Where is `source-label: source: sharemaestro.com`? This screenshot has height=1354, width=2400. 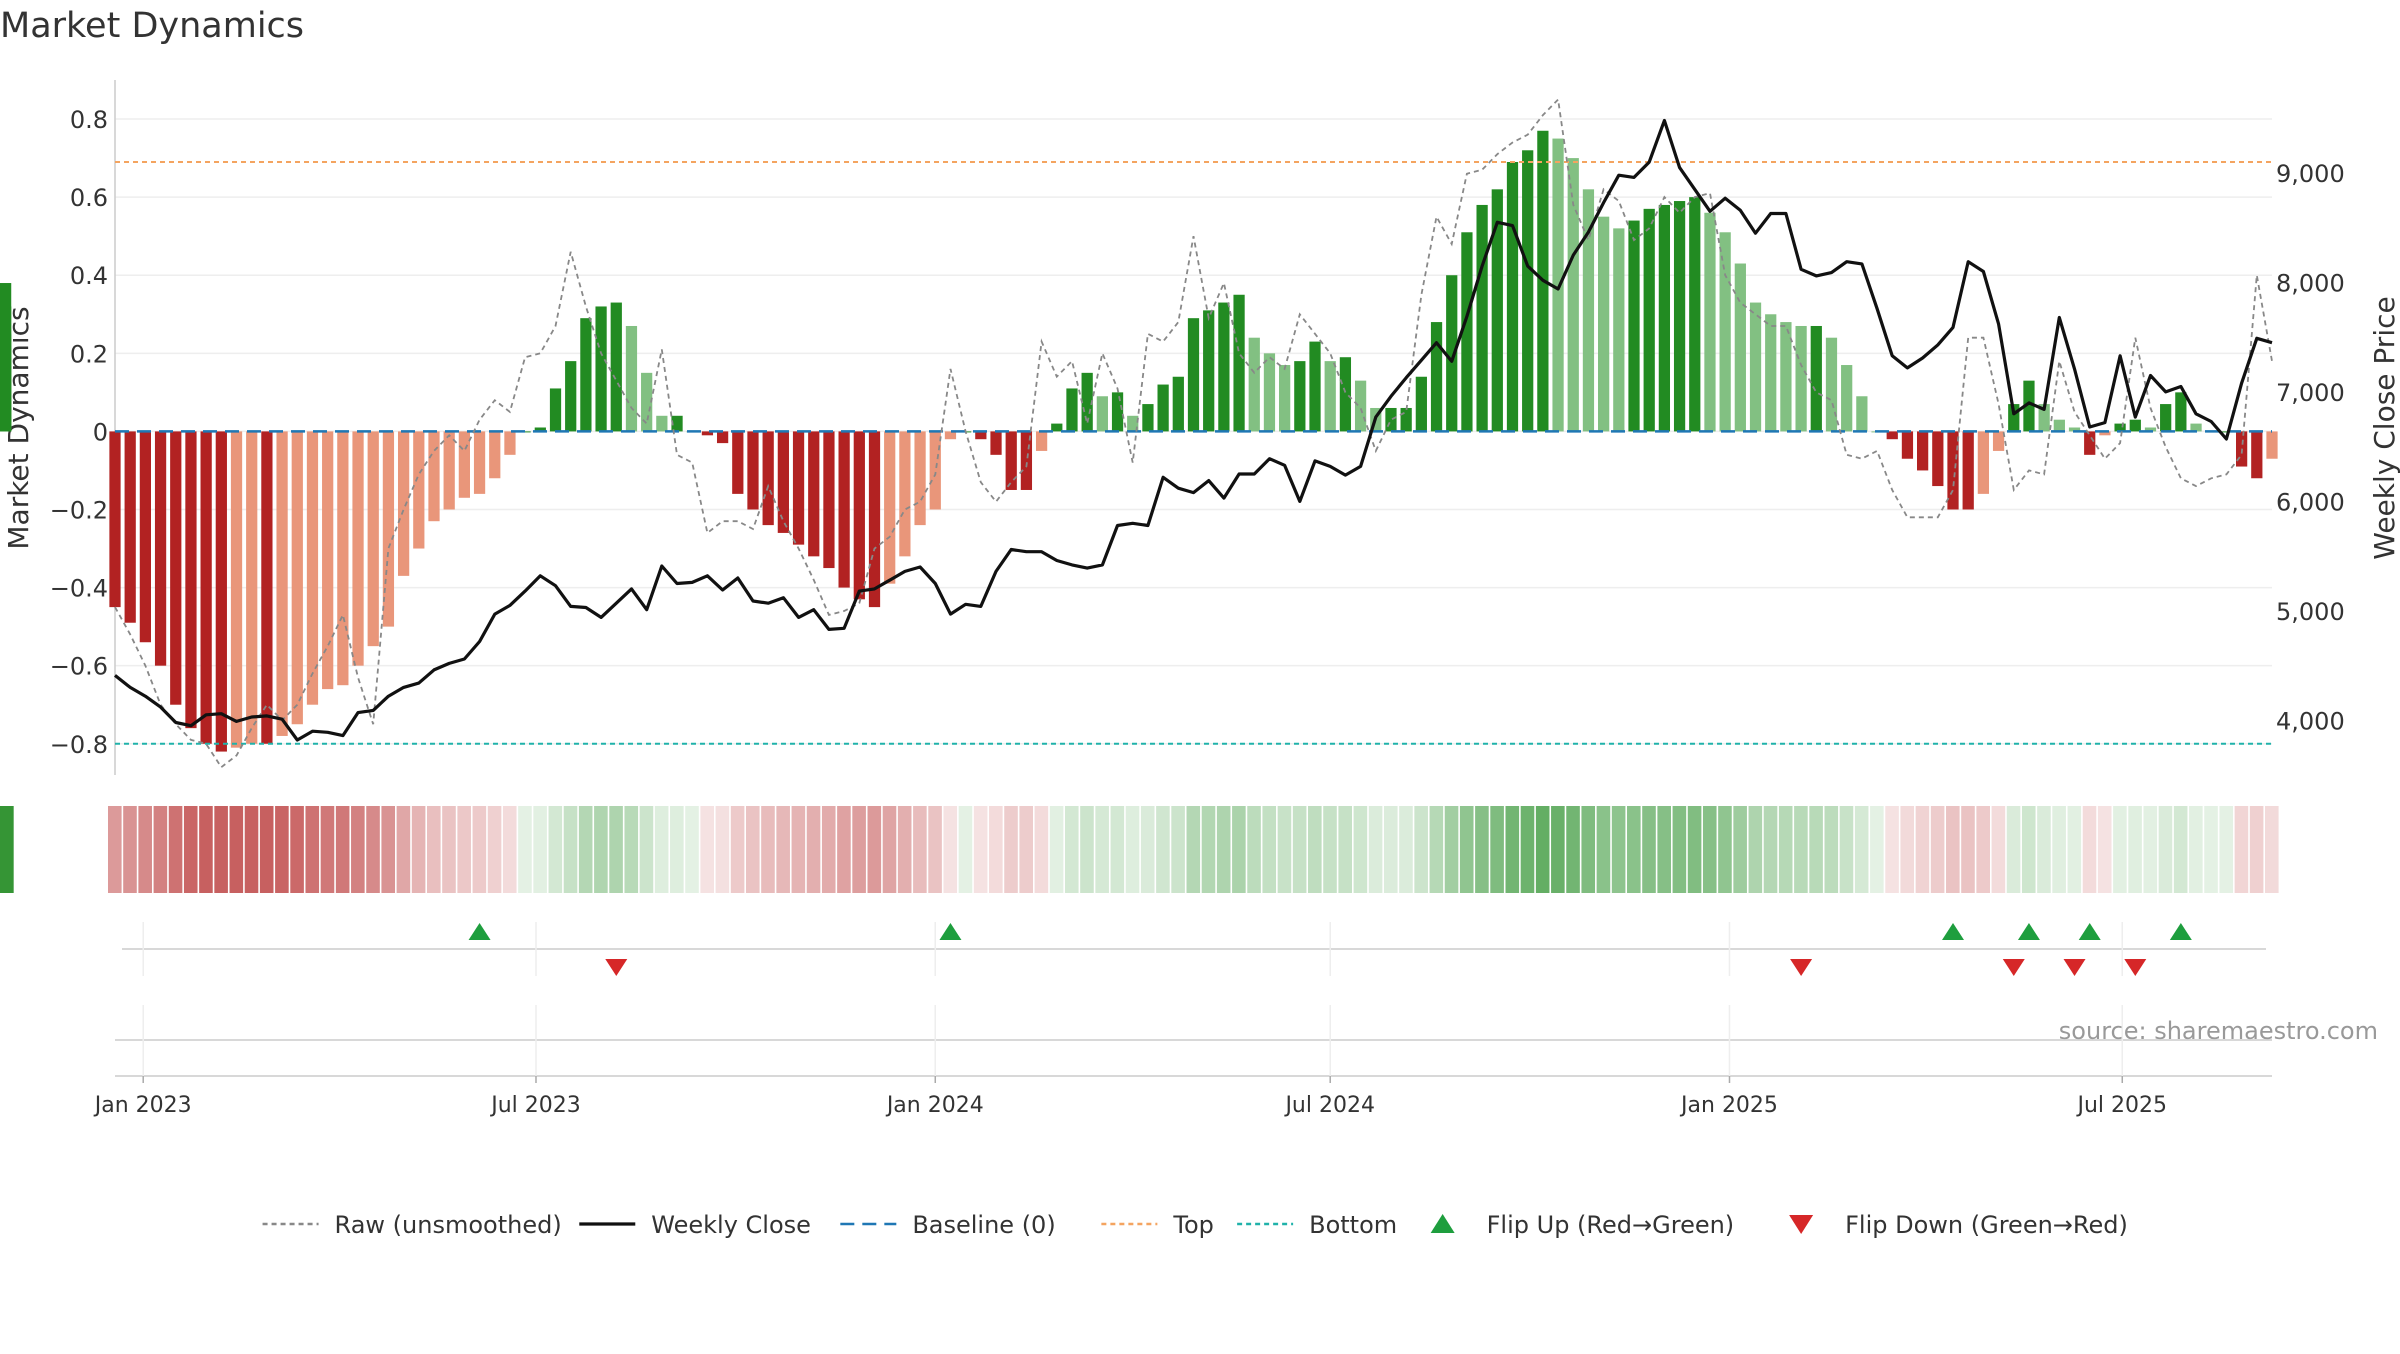
source-label: source: sharemaestro.com is located at coordinates (2218, 1031).